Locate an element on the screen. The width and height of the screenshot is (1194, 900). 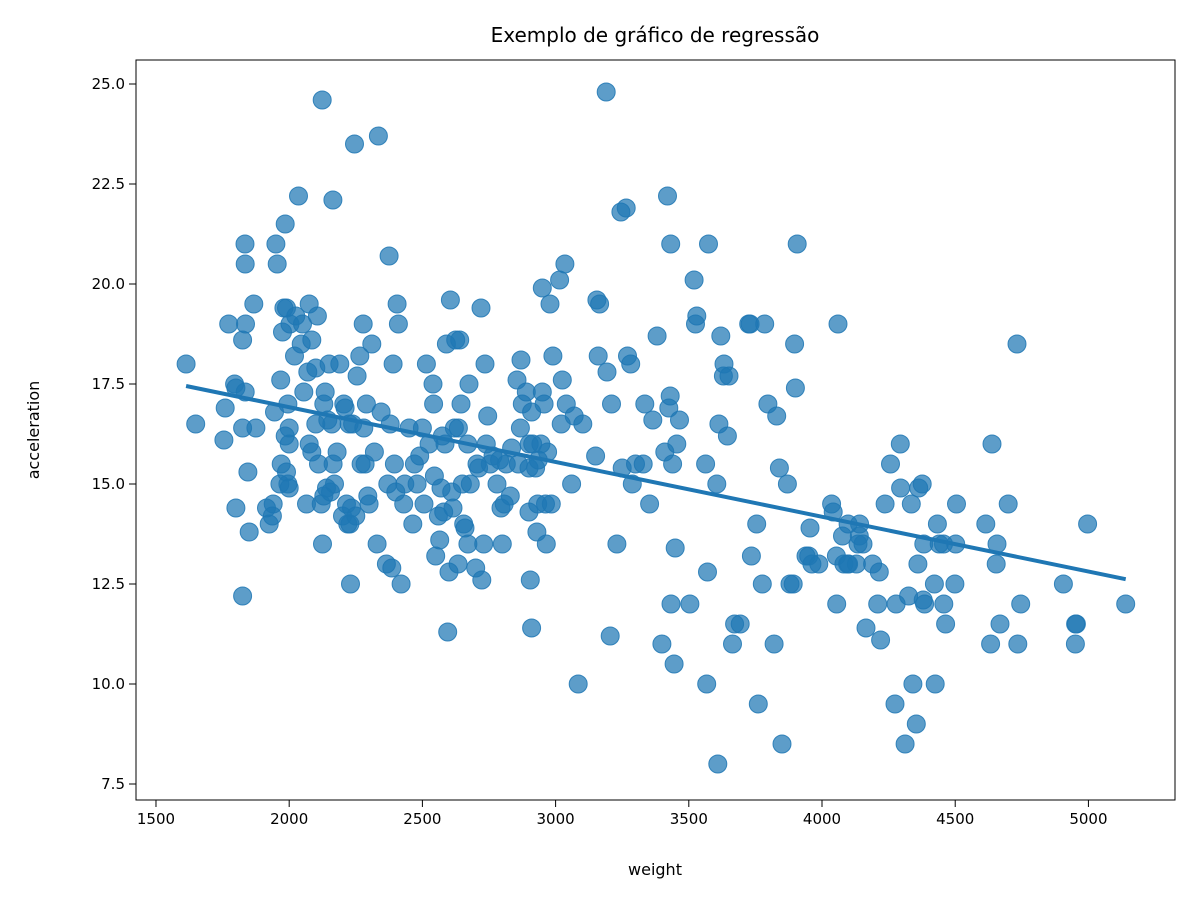
y-tick-label: 12.5 is located at coordinates (108, 584).